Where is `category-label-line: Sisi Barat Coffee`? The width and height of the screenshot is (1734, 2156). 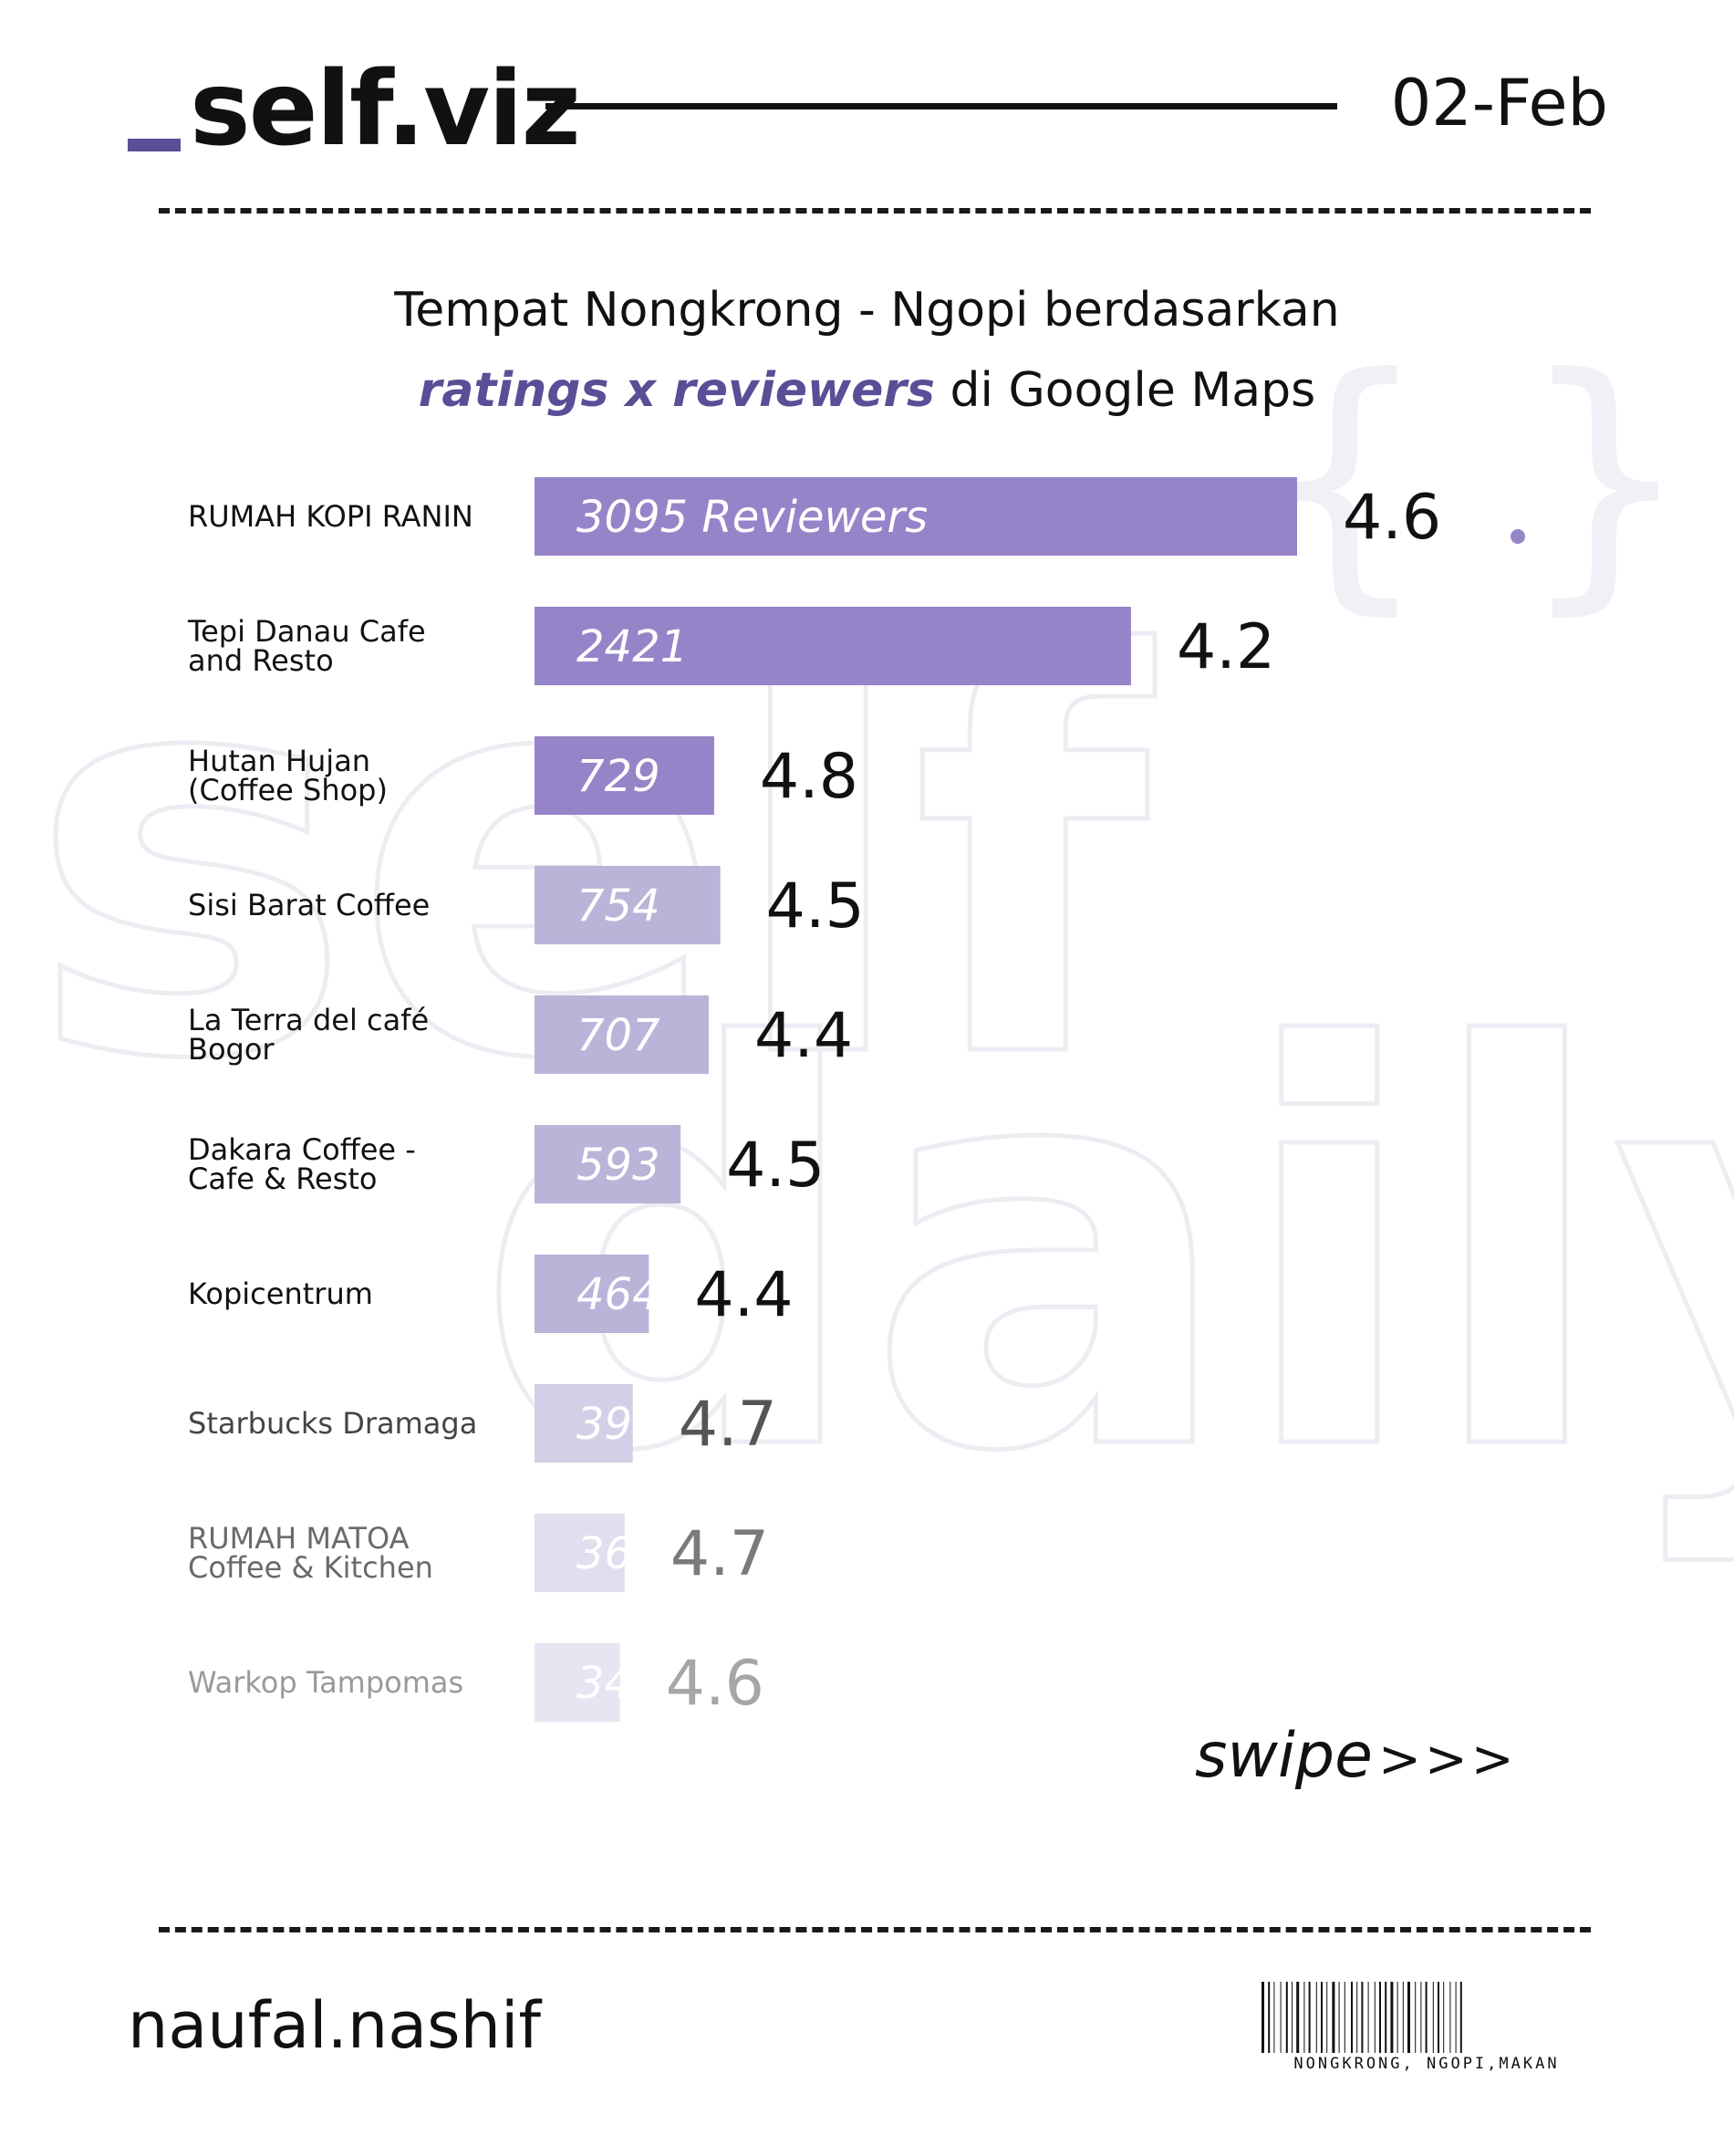 category-label-line: Sisi Barat Coffee is located at coordinates (309, 905).